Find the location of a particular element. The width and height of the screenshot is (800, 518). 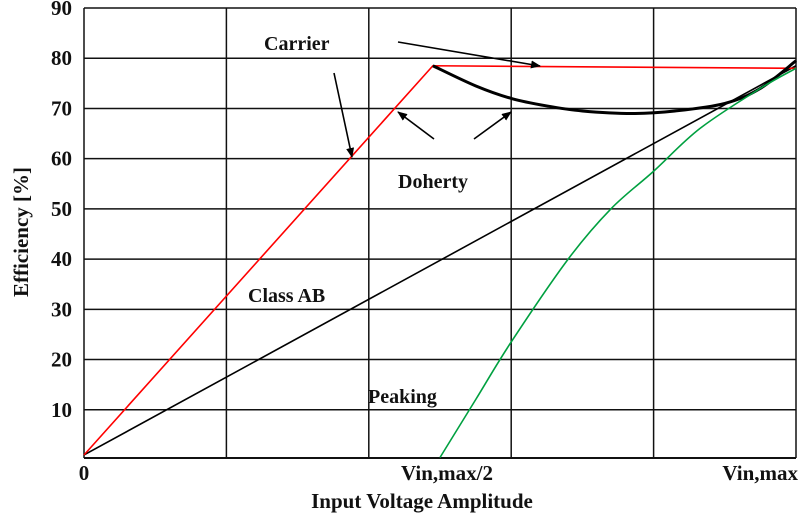

y-tick-labels: 10 20 30 40 50 60 70 80 90 is located at coordinates (61, 211).